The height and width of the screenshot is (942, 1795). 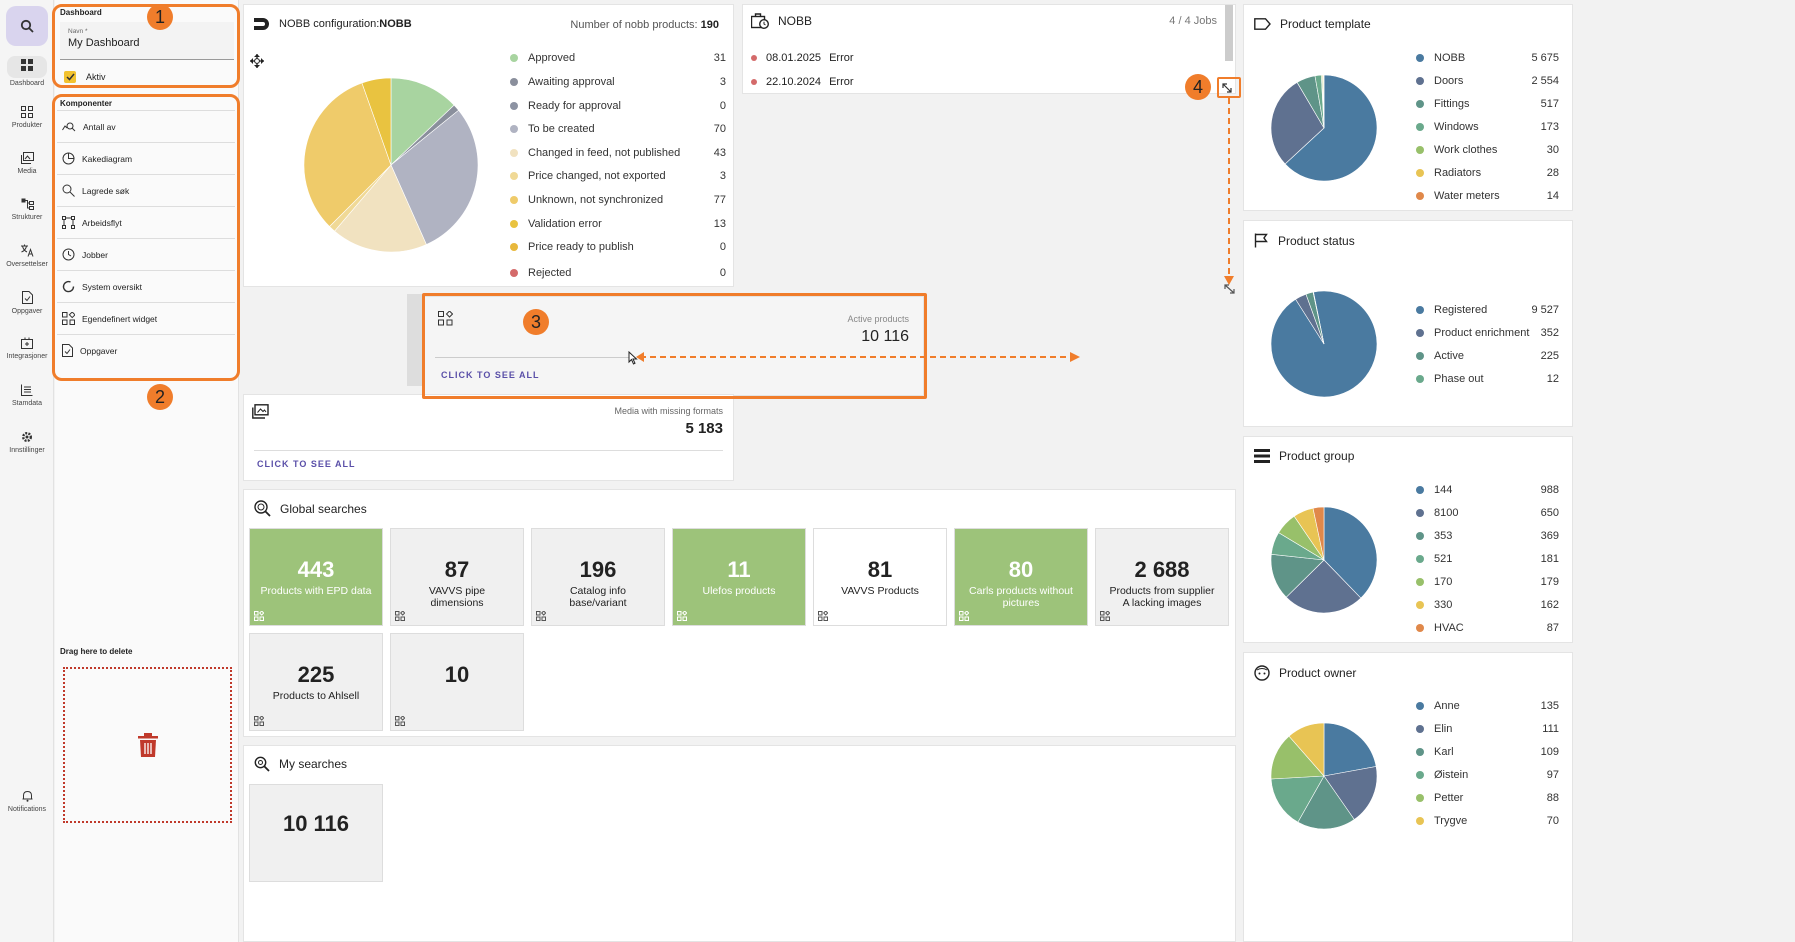 I want to click on legend-value: 0, so click(x=722, y=106).